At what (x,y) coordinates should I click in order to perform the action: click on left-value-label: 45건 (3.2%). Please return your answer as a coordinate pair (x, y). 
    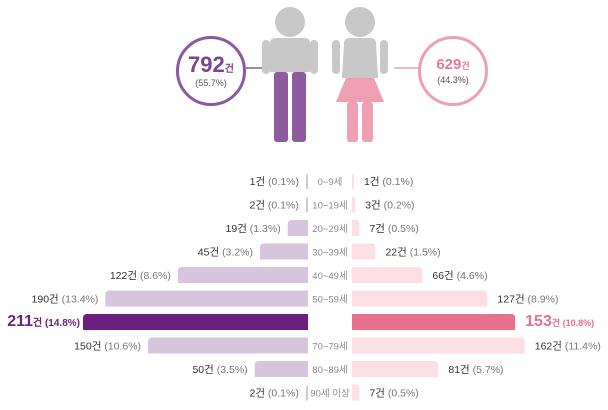
    Looking at the image, I should click on (225, 253).